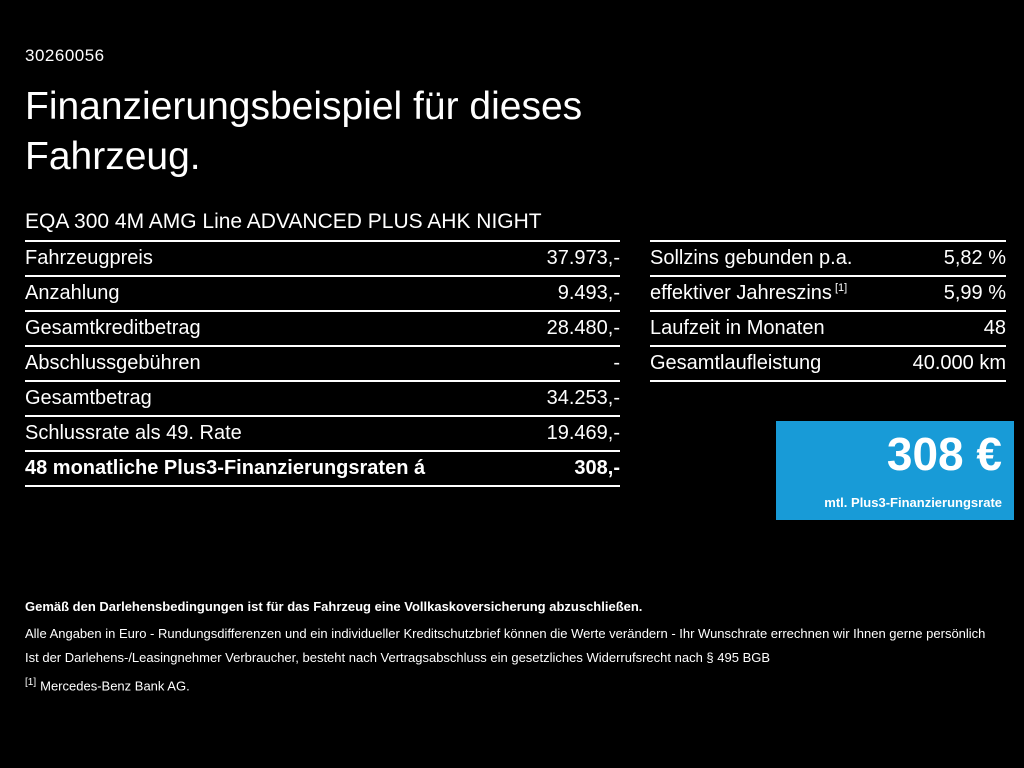  Describe the element at coordinates (322, 397) in the screenshot. I see `table-row-gesamtbetrag: Gesamtbetrag 34.253,-` at that location.